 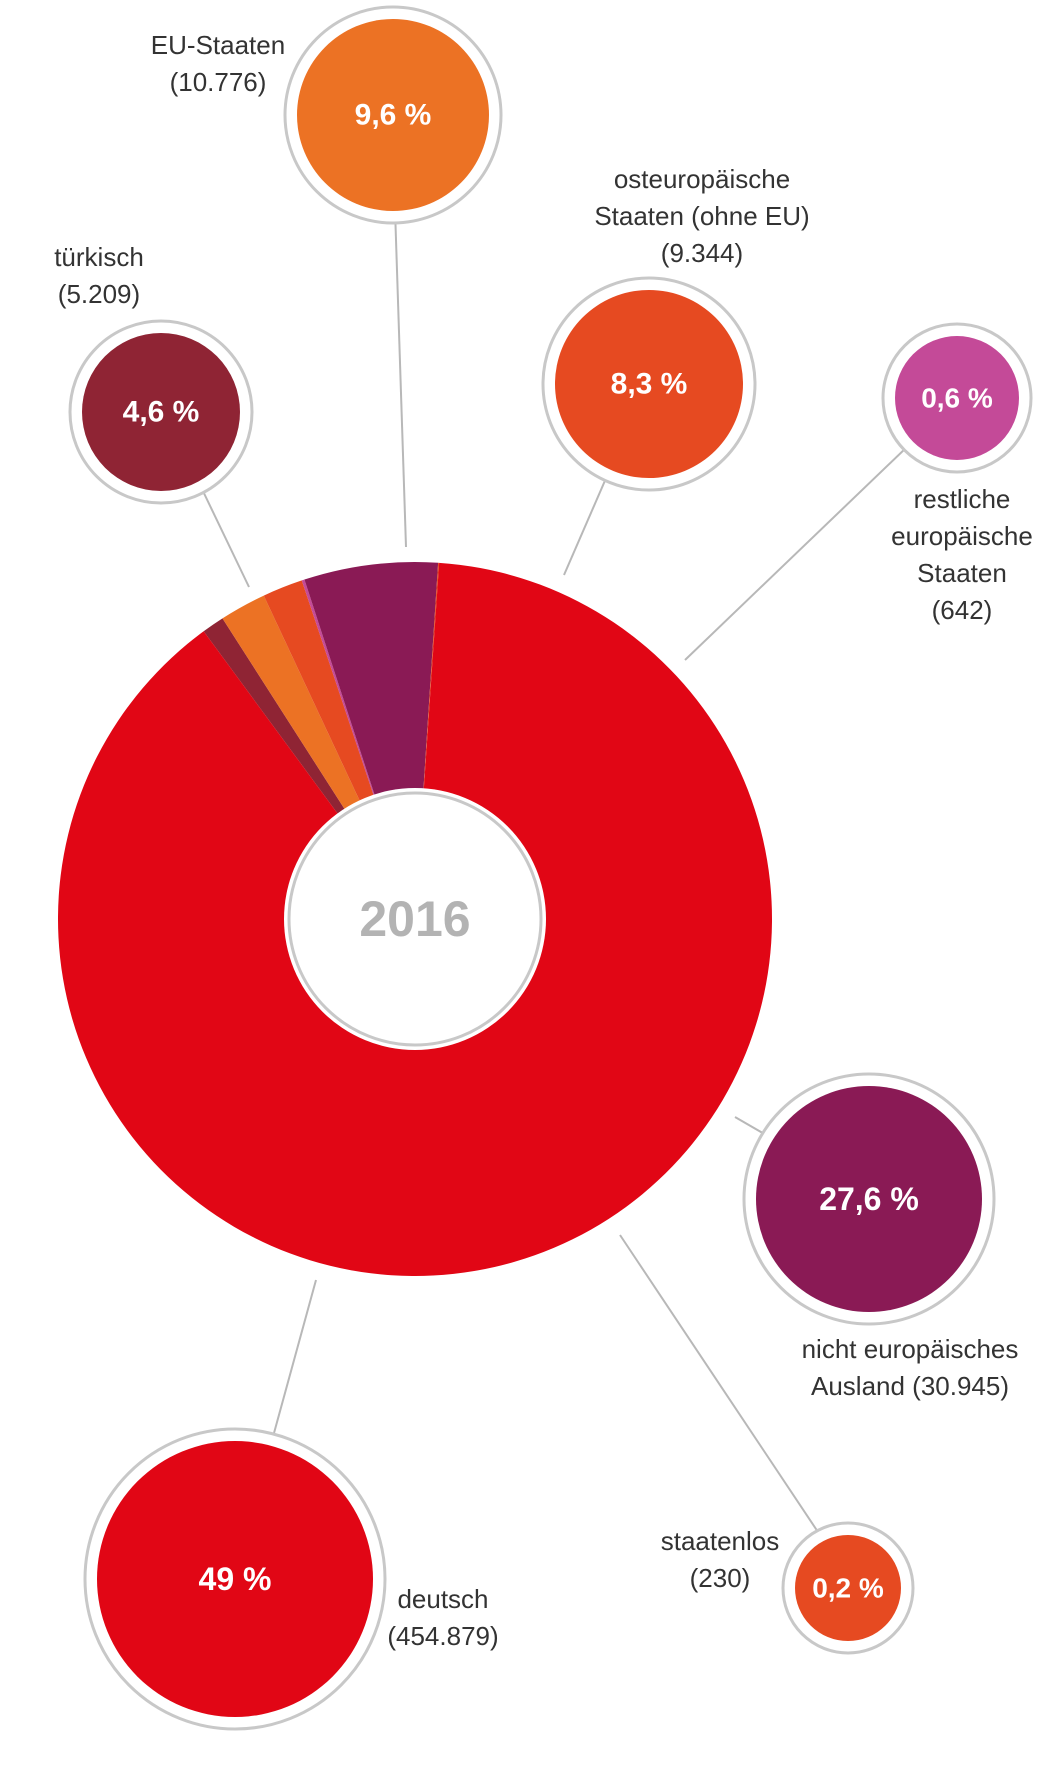 I want to click on category-label-deutsch: deutsch (454.879), so click(x=442, y=1617).